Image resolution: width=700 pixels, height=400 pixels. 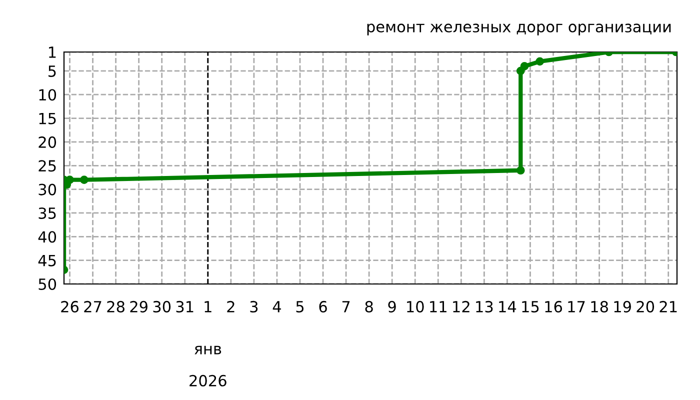 I want to click on x-tick-label: 15, so click(x=530, y=306).